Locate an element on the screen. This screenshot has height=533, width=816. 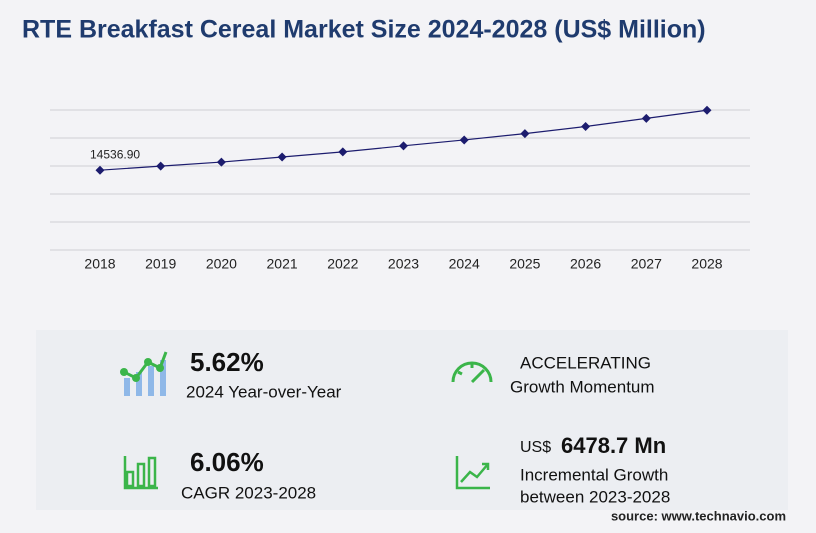
kpi-value: 6.06% is located at coordinates (227, 462).